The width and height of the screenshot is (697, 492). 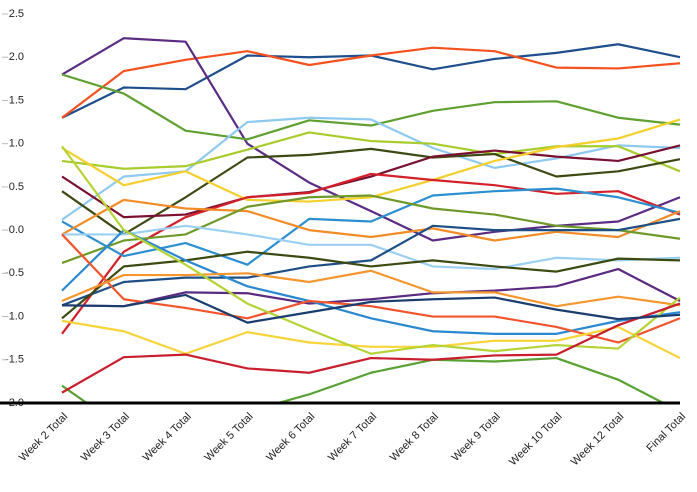 What do you see at coordinates (43, 437) in the screenshot?
I see `x-tick-label: Week 2 Total` at bounding box center [43, 437].